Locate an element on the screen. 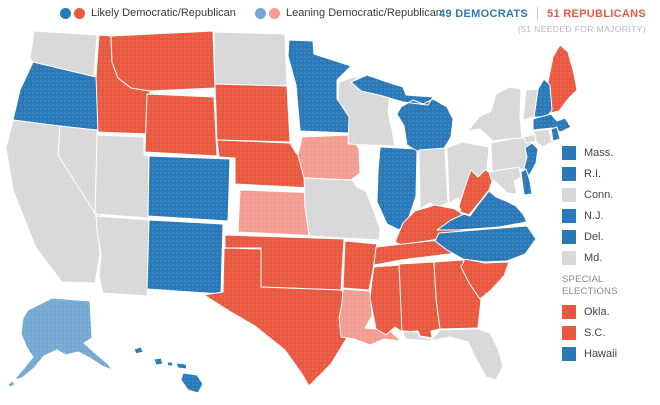 This screenshot has width=660, height=405. legend-state-label: Mass. is located at coordinates (599, 153).